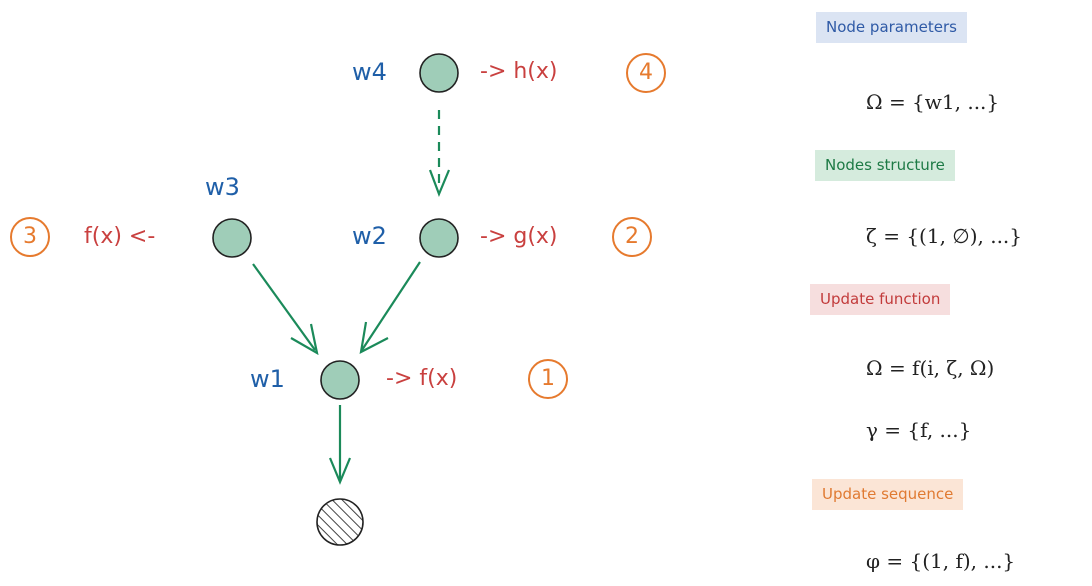 This screenshot has width=1092, height=586. What do you see at coordinates (891, 27) in the screenshot?
I see `node-parameters-tag: Node parameters` at bounding box center [891, 27].